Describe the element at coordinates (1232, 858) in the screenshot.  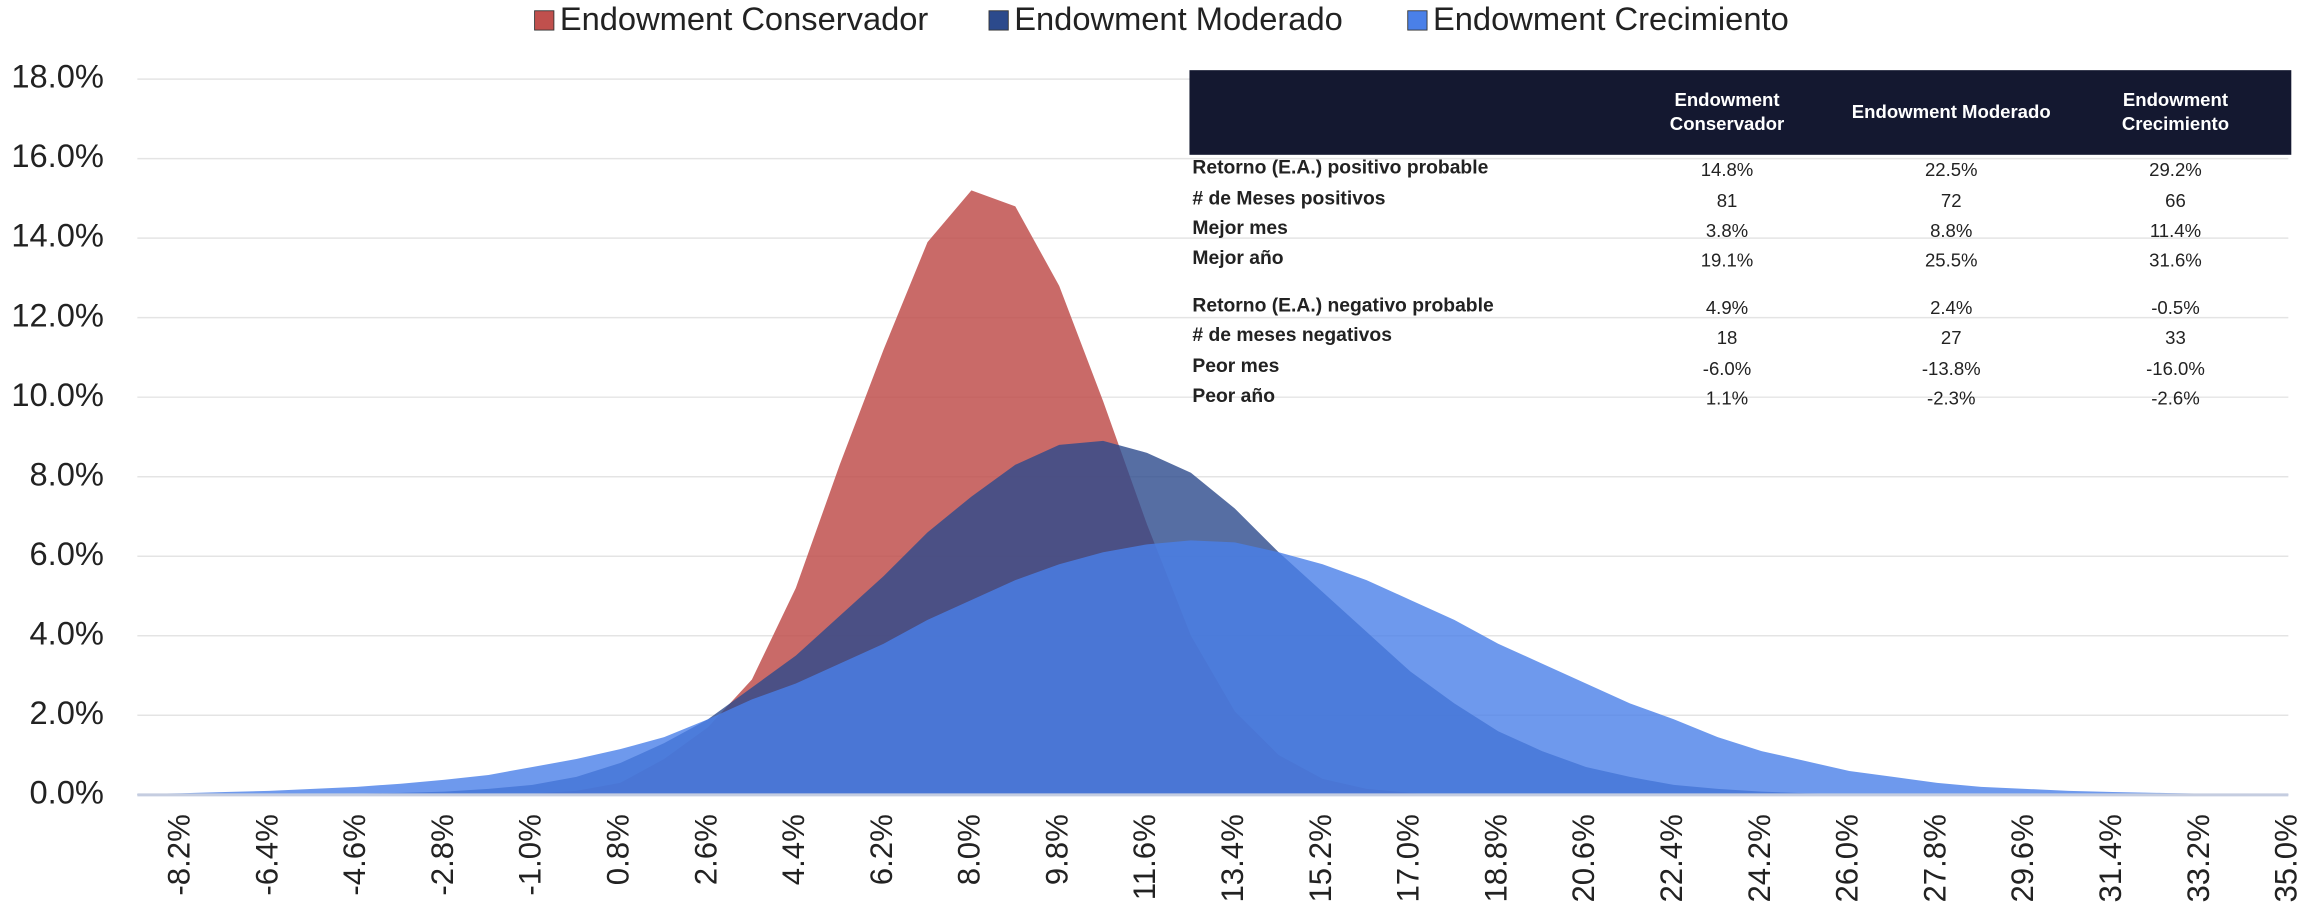
I see `x-tick-label: 13.4%` at that location.